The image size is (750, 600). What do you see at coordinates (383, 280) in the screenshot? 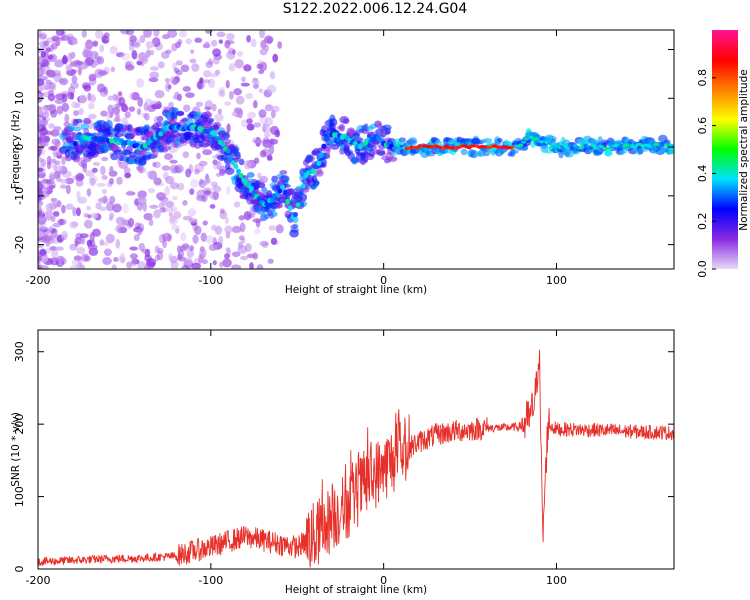
I see `spectrogram-xtick-label: 0` at bounding box center [383, 280].